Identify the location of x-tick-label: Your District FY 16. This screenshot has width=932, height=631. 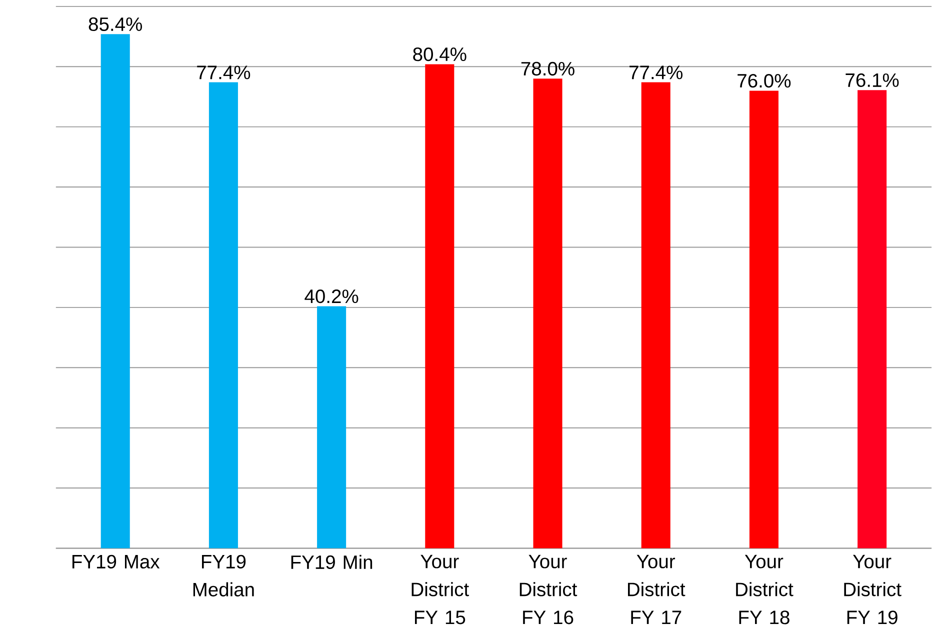
(549, 589).